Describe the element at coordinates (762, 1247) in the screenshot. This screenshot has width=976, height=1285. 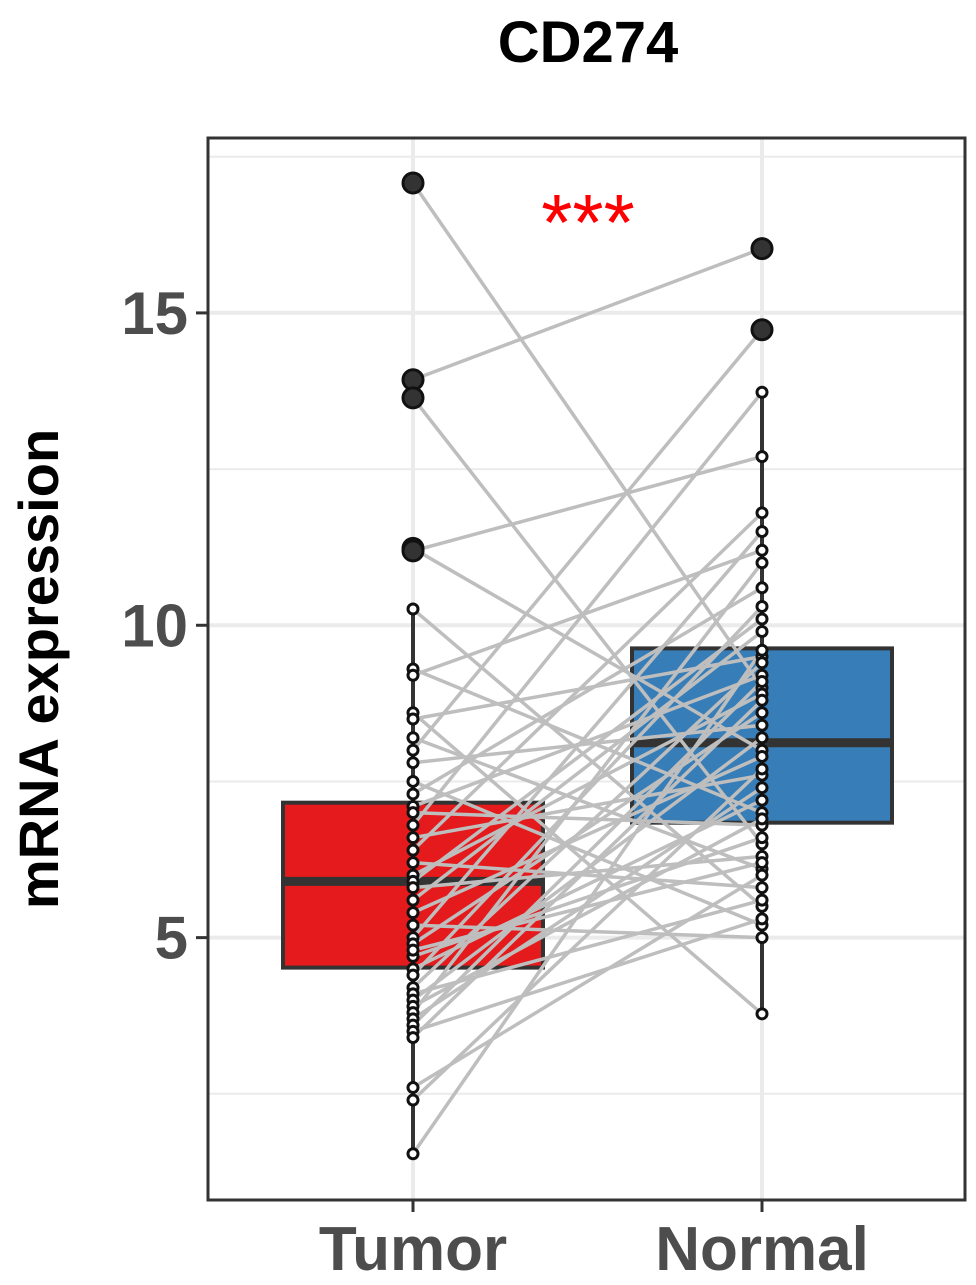
I see `x-tick-label: Normal` at that location.